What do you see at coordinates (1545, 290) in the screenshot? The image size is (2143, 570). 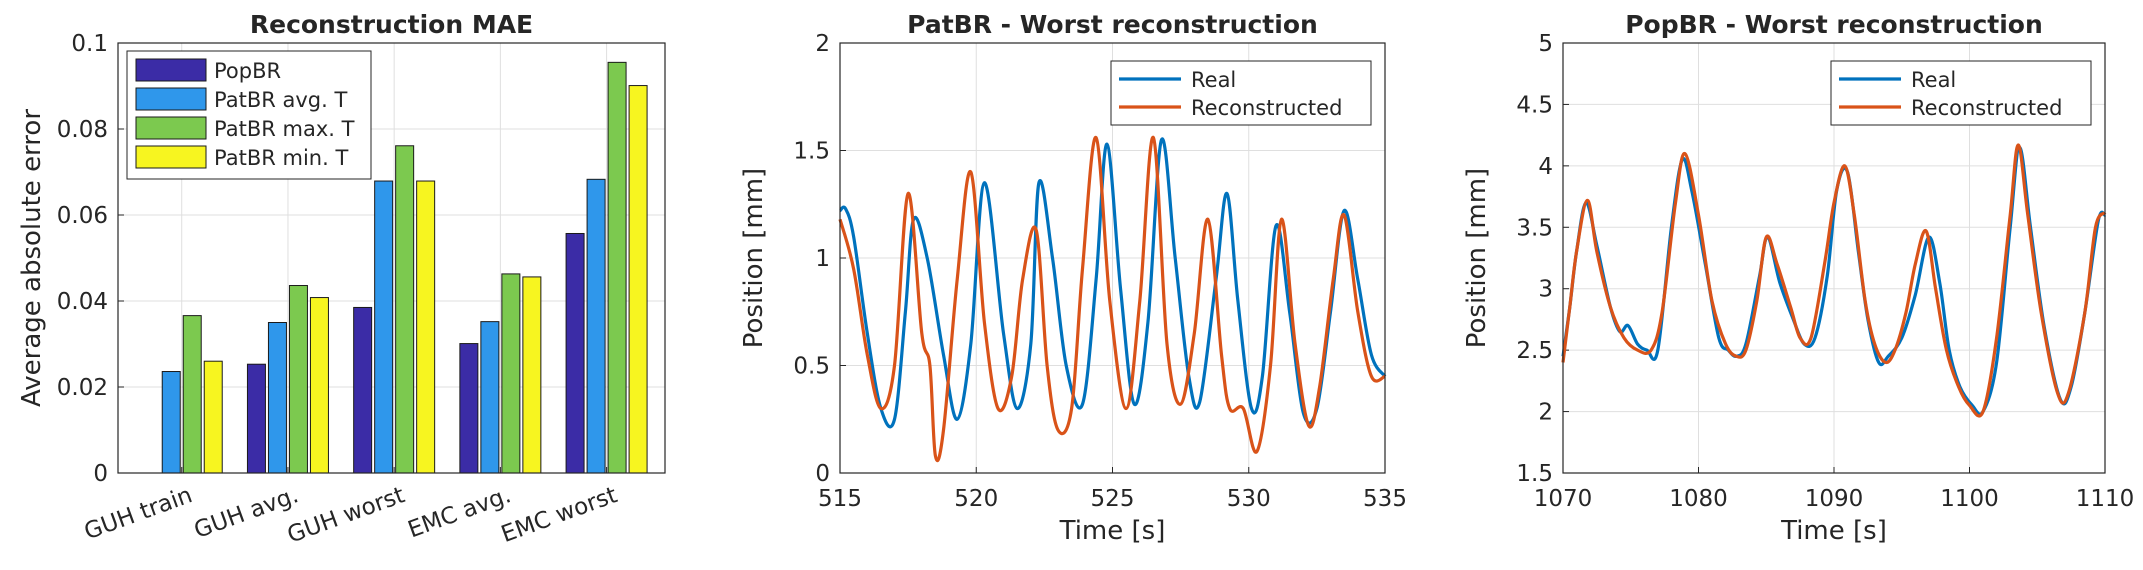 I see `y-tick-label: 3` at bounding box center [1545, 290].